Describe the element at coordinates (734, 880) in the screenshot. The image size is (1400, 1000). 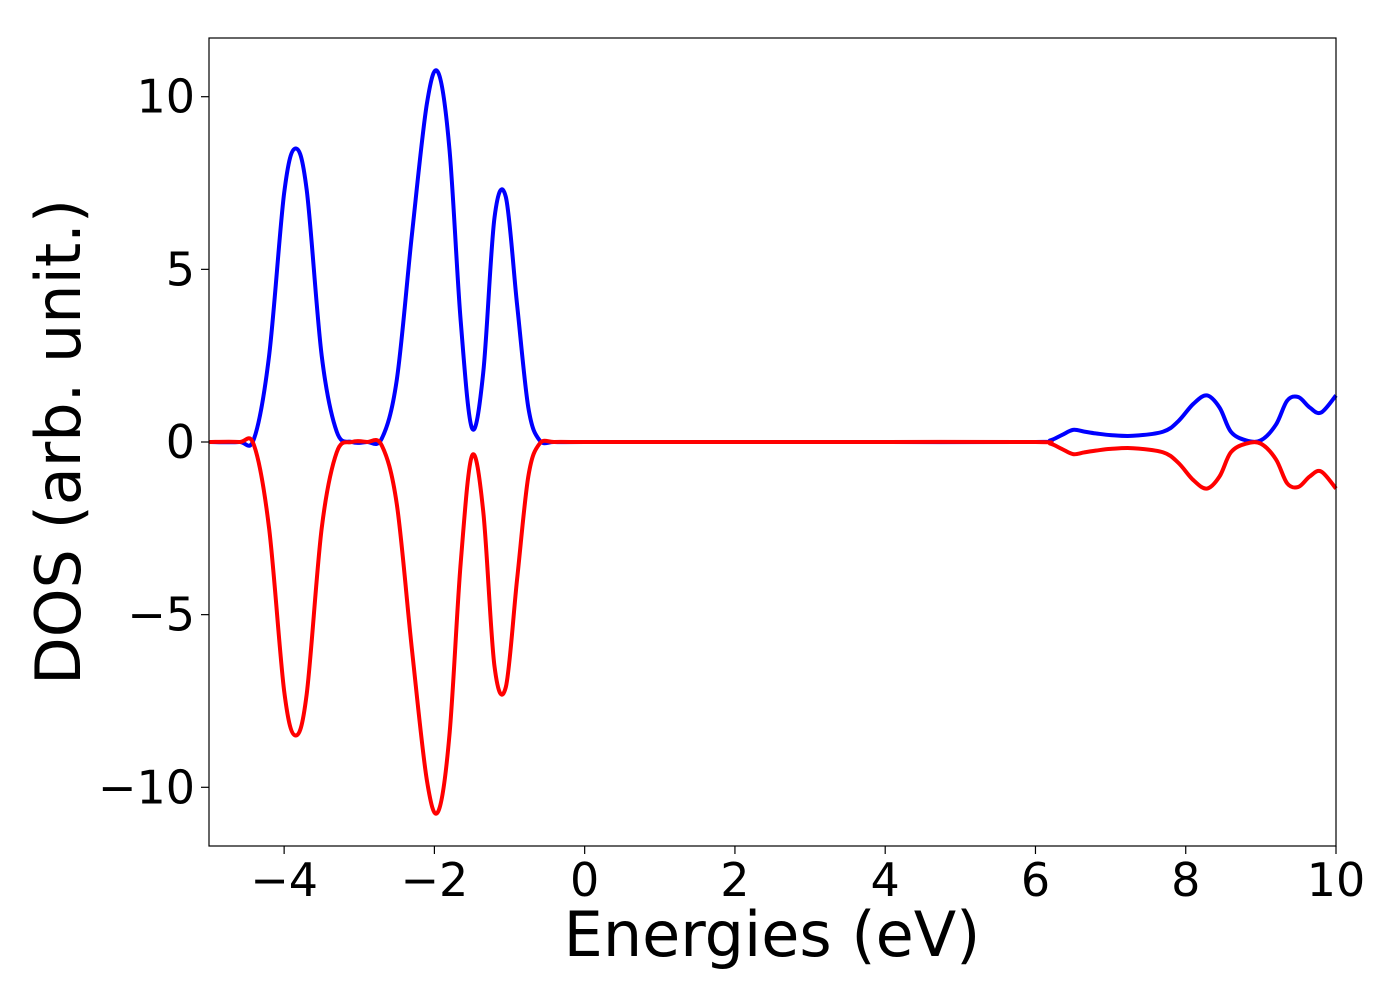
I see `x-tick-label: 2` at that location.